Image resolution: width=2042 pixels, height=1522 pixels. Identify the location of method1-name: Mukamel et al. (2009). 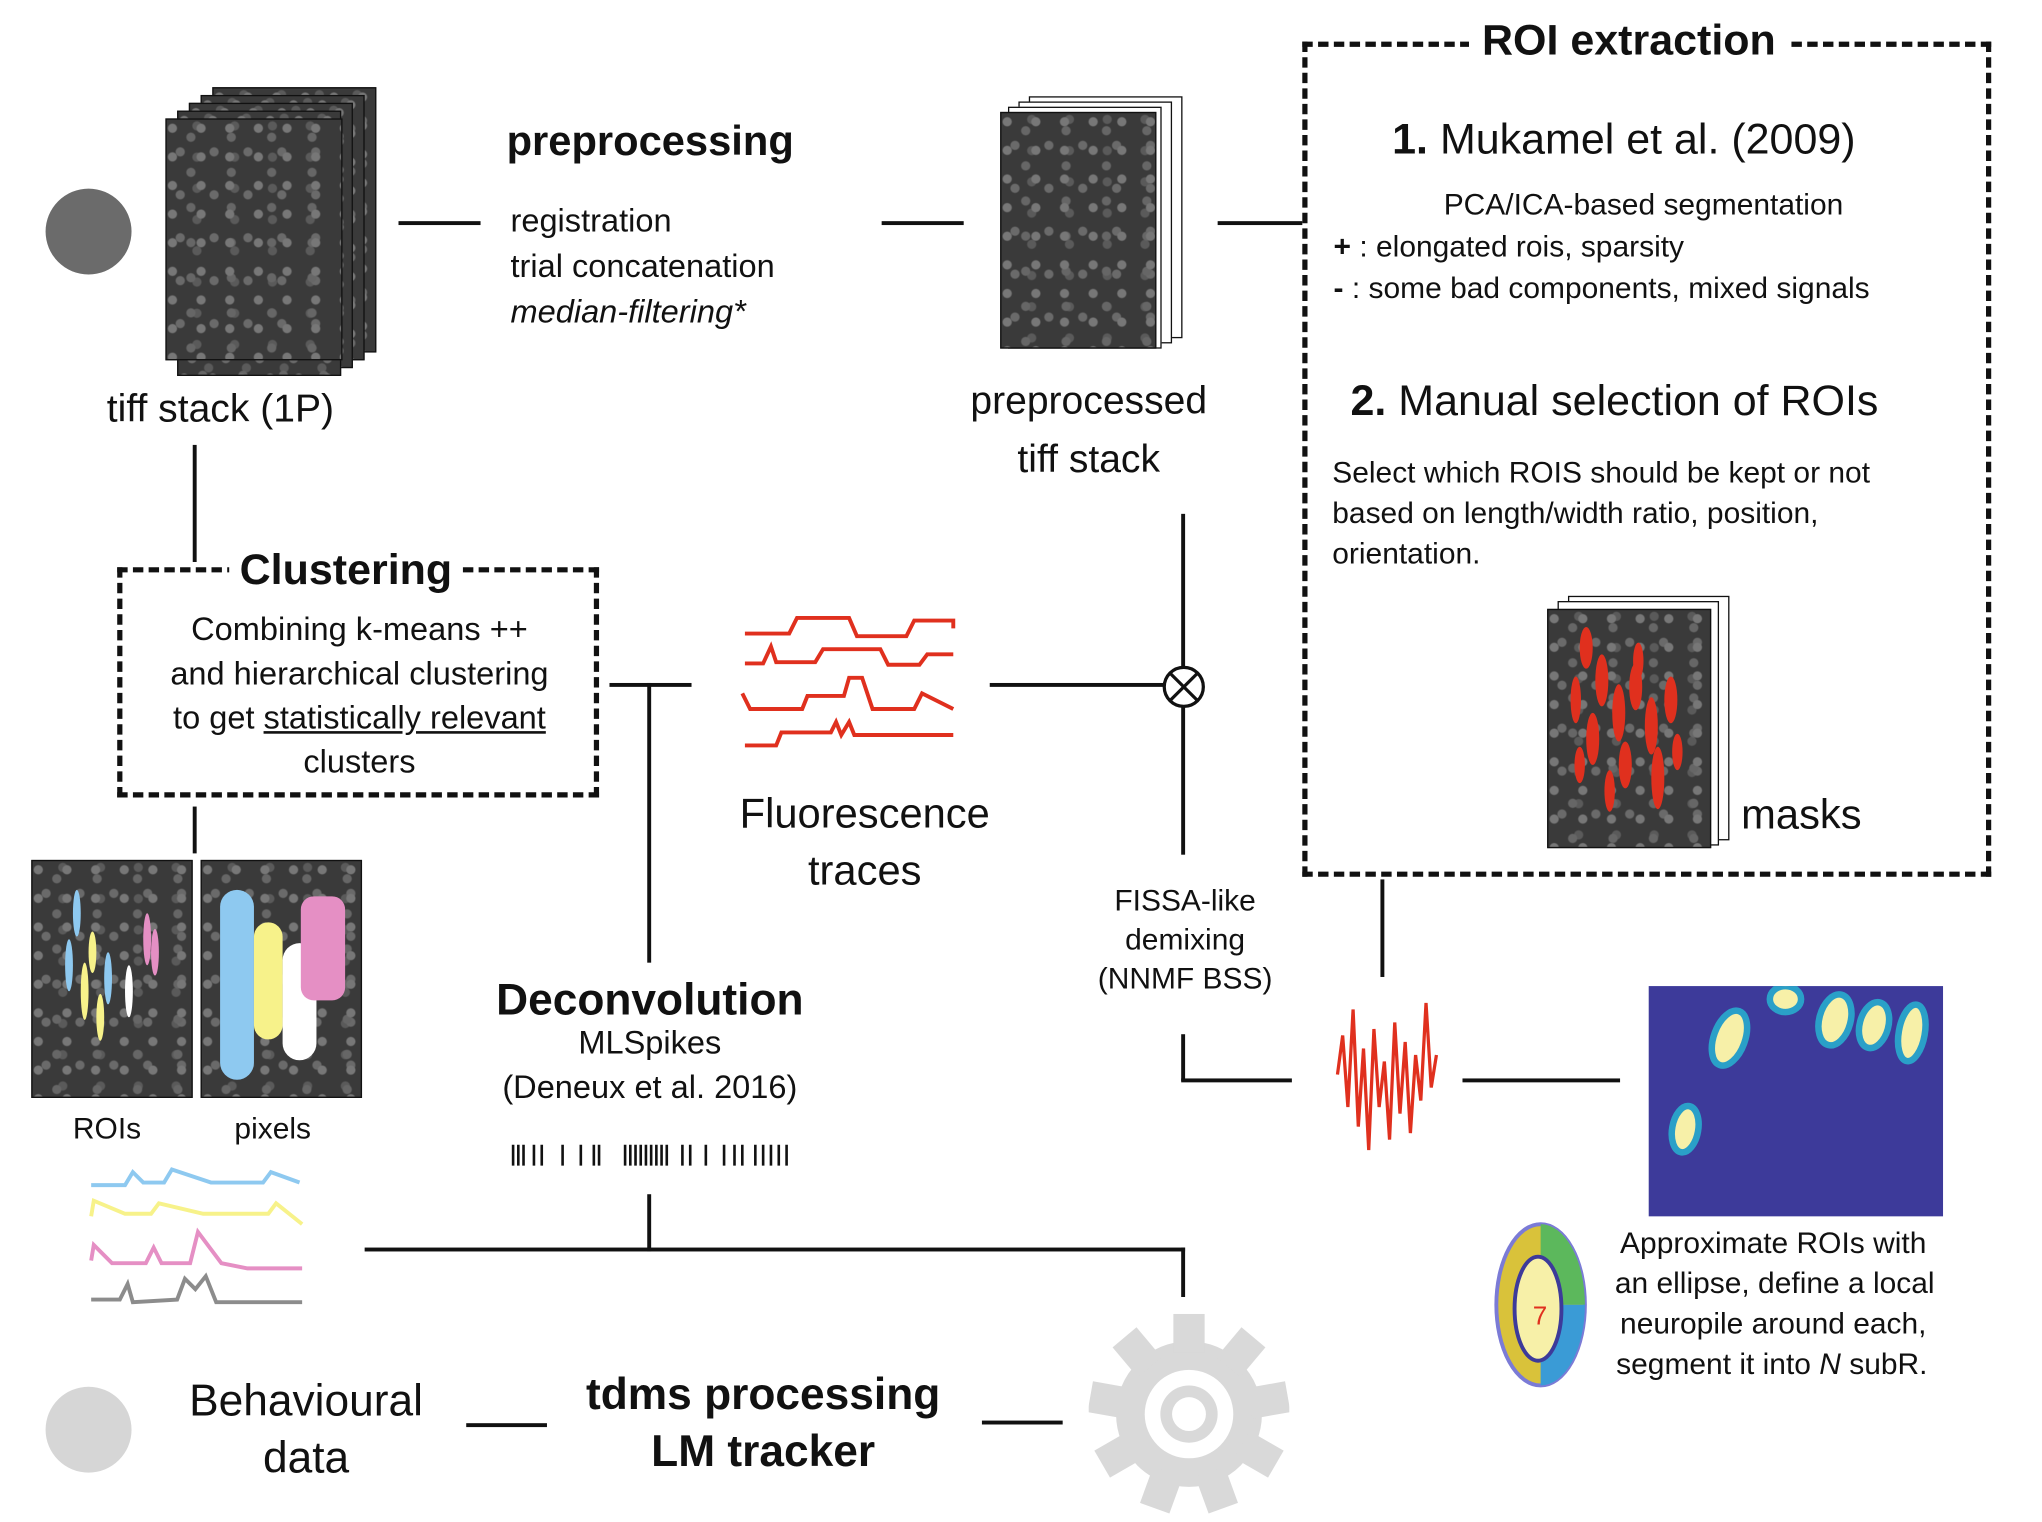
(1647, 138).